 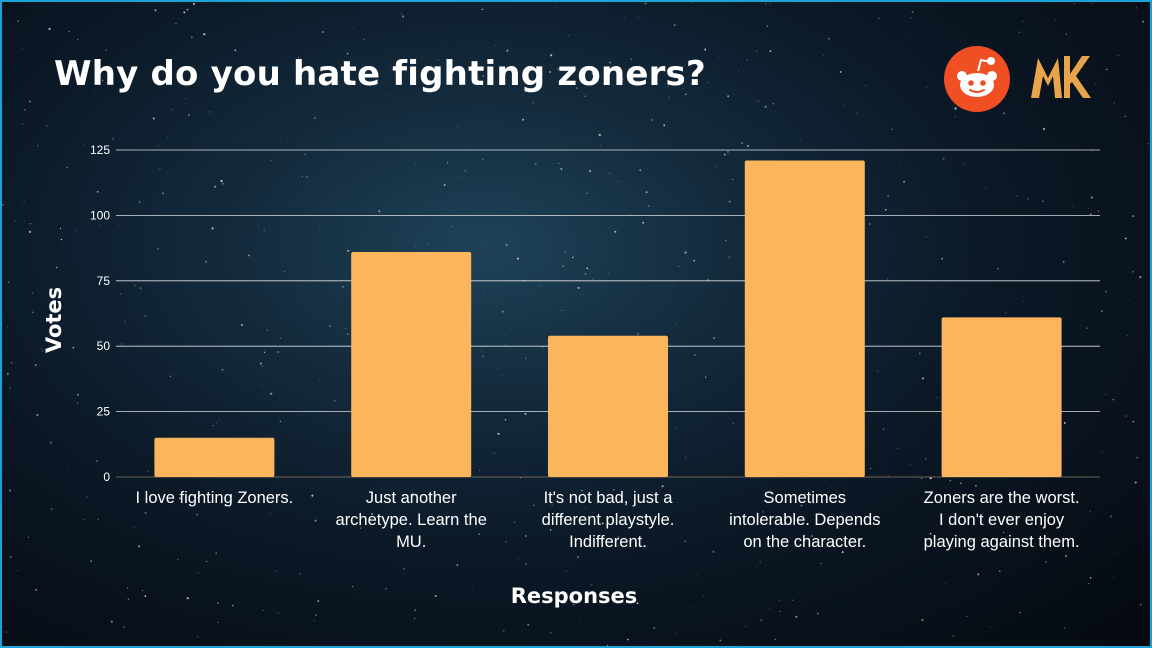 What do you see at coordinates (54, 320) in the screenshot?
I see `y-axis-title: Votes` at bounding box center [54, 320].